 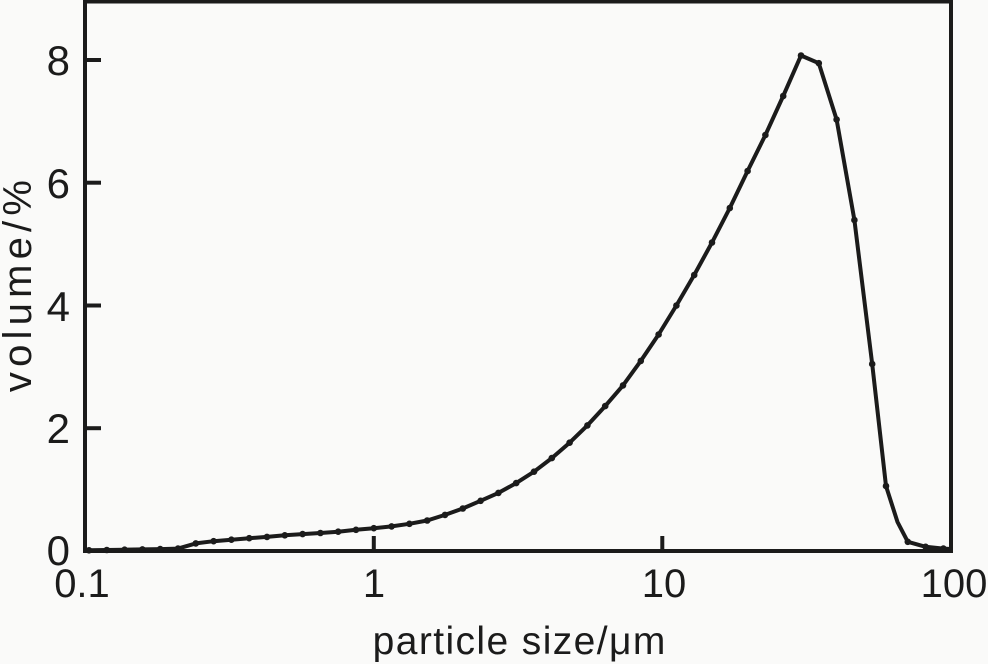 I want to click on svg-text: 10, so click(x=664, y=584).